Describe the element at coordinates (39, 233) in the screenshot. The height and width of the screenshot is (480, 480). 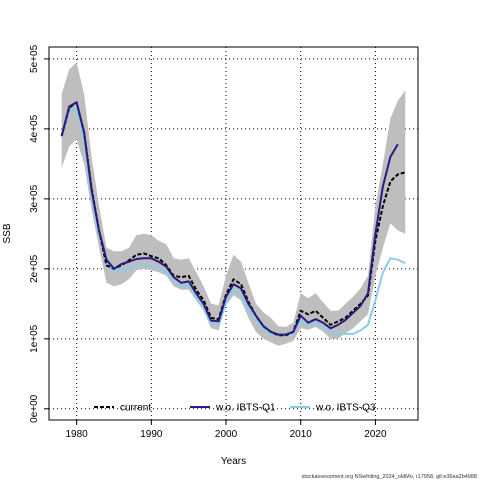
I see `y-axis: 0e+00 1e+05 2e+05 3e+05 4e+05 5e+05` at that location.